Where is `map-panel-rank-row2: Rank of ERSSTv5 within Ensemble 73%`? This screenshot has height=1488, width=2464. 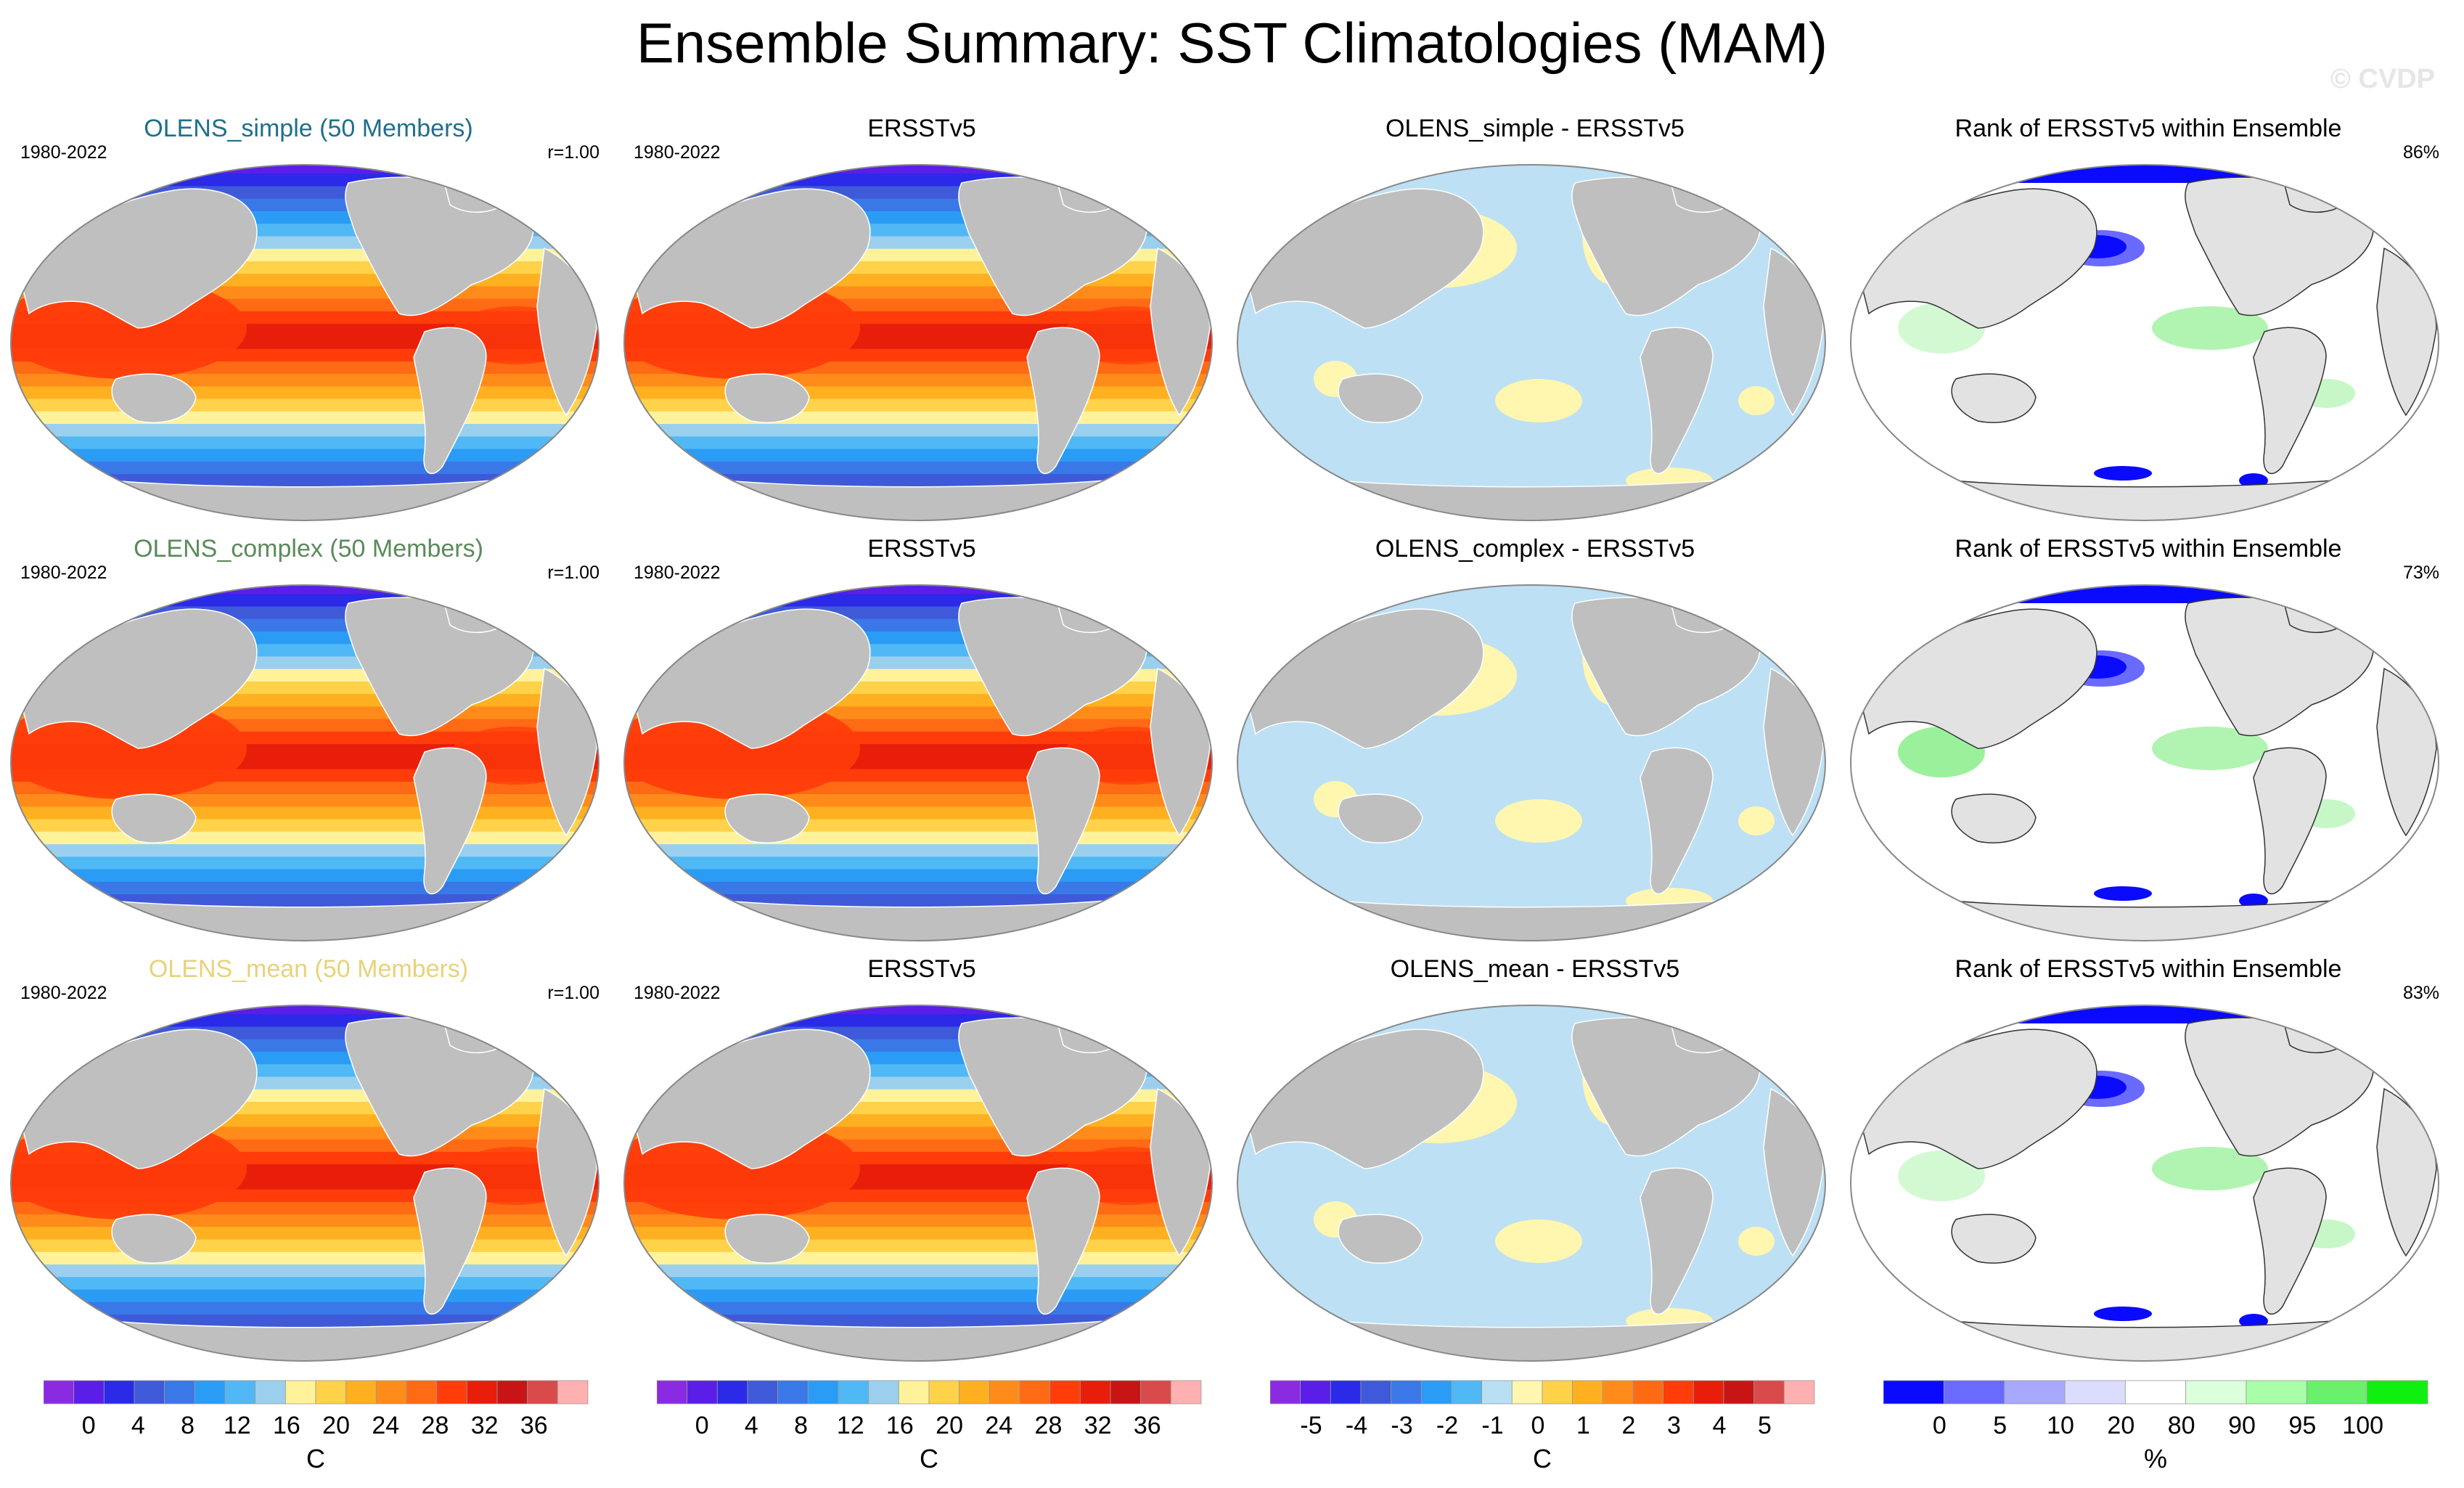
map-panel-rank-row2: Rank of ERSSTv5 within Ensemble 73% is located at coordinates (2148, 738).